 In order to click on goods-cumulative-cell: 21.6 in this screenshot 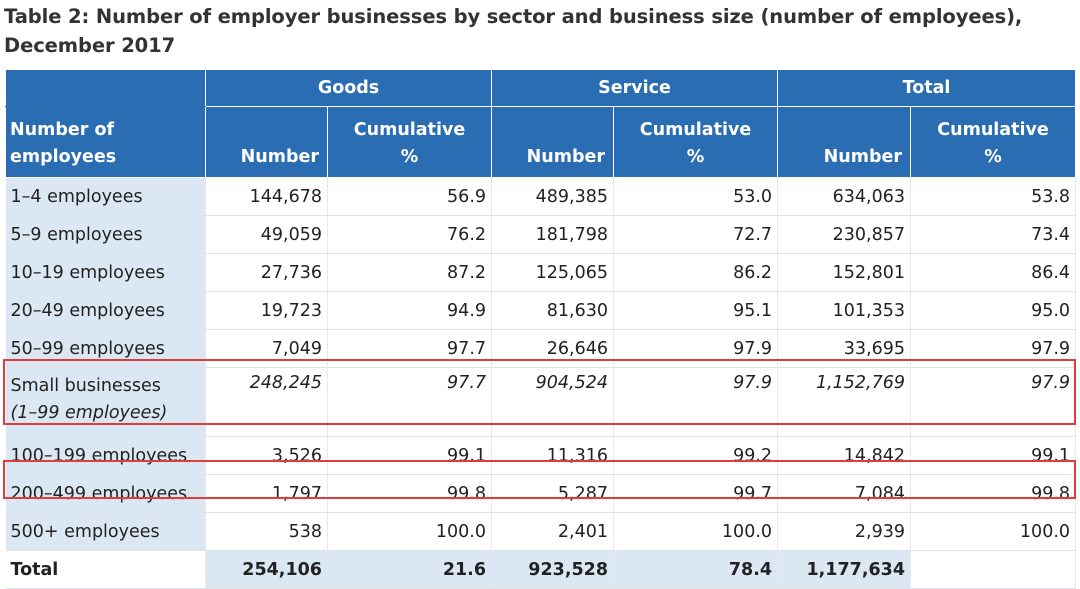, I will do `click(410, 569)`.